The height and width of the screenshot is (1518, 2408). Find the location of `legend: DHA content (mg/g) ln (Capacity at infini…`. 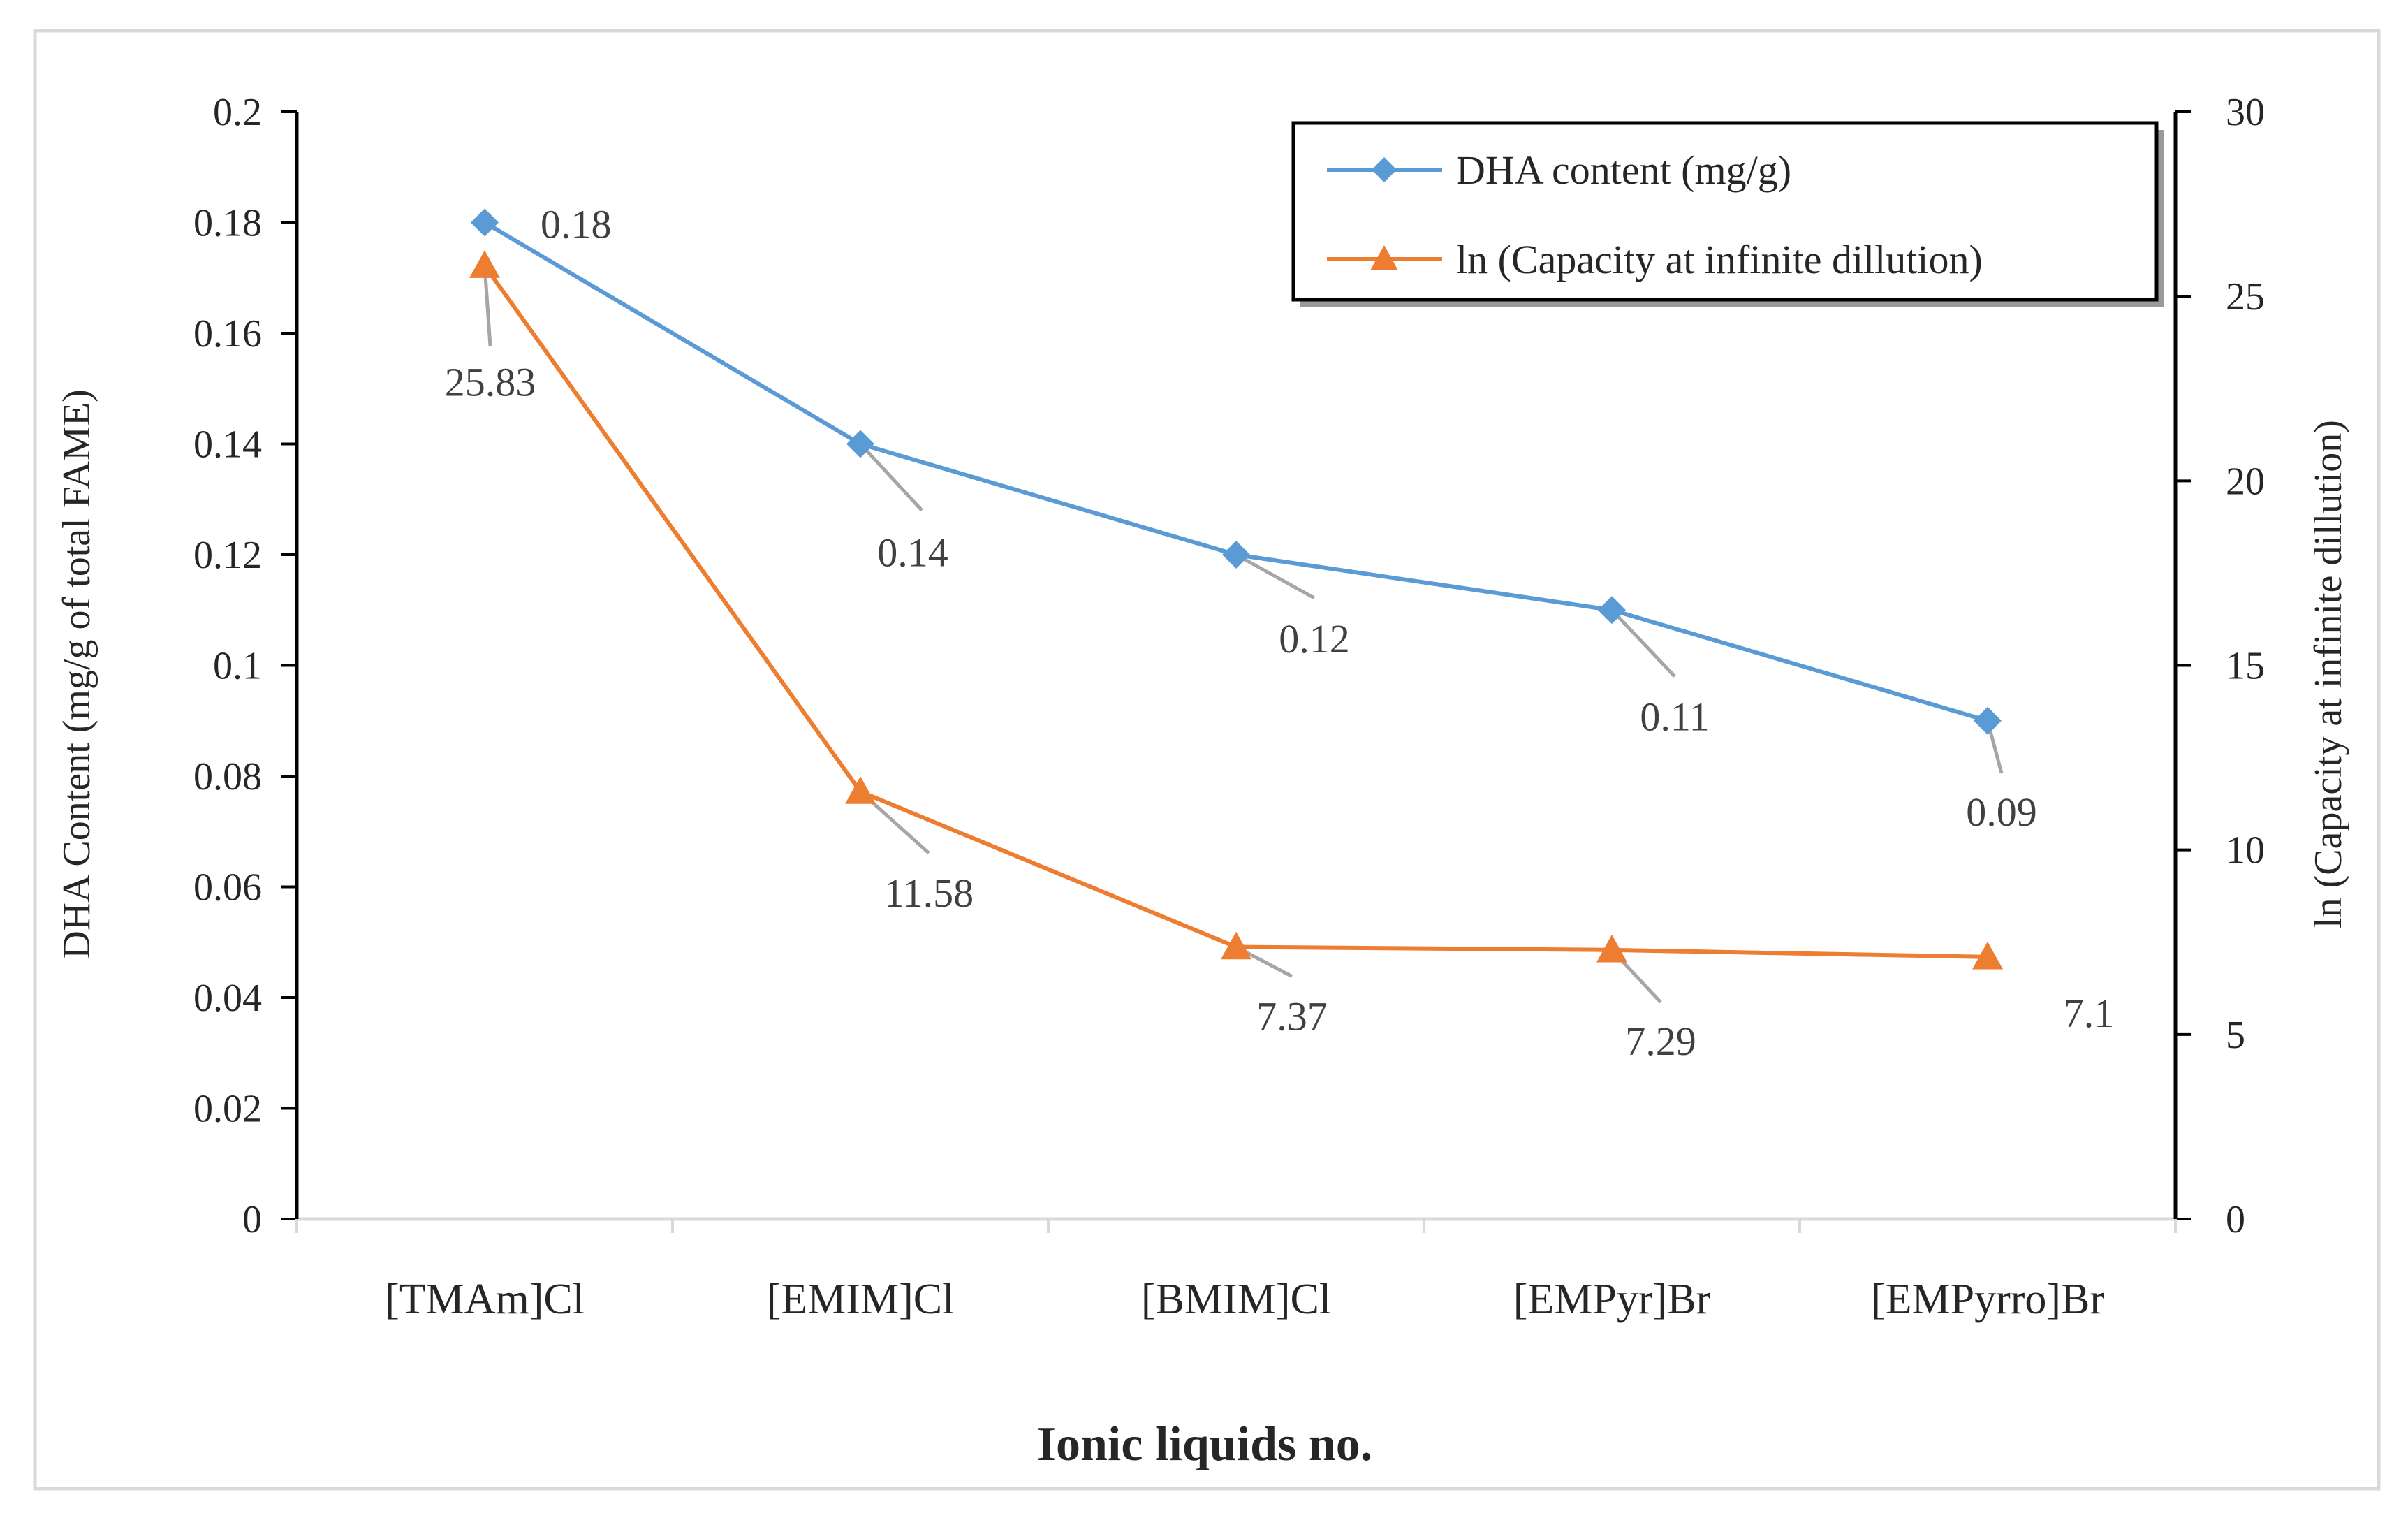

legend: DHA content (mg/g) ln (Capacity at infini… is located at coordinates (1727, 214).